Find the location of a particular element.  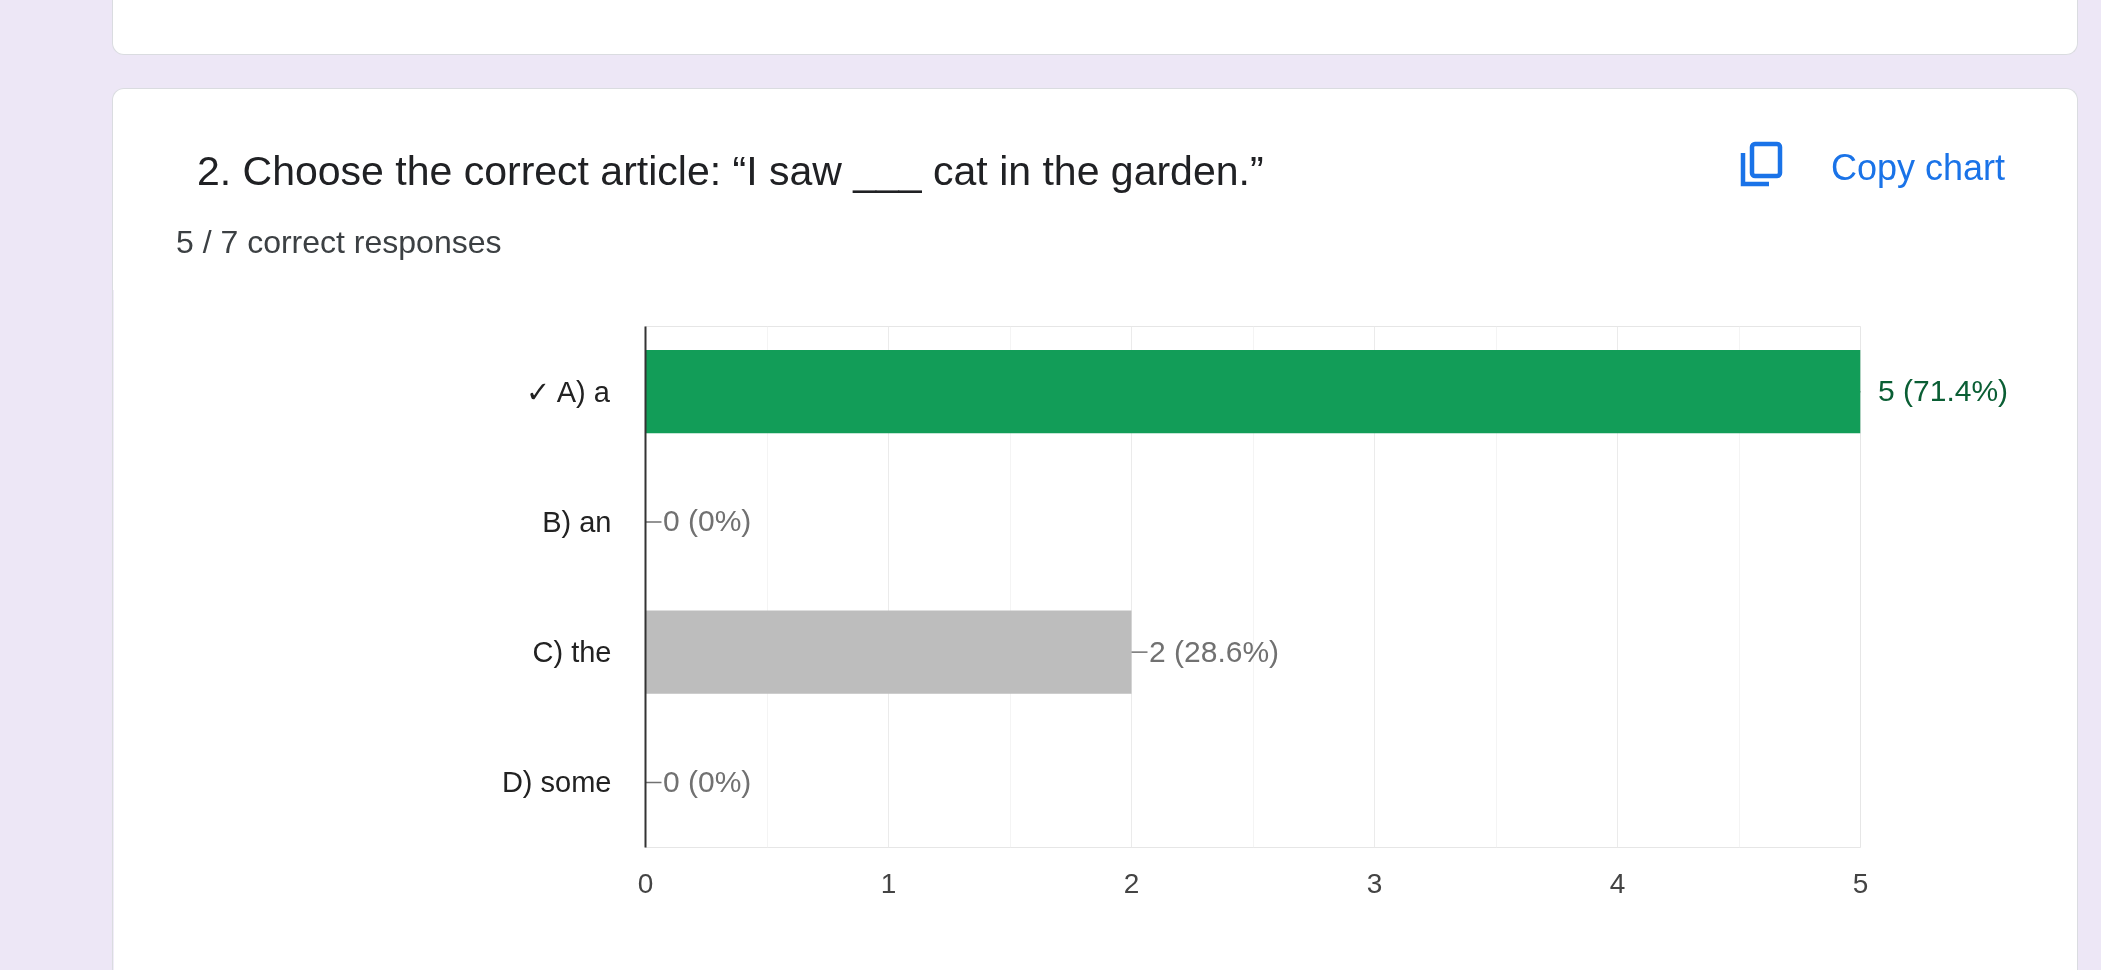

x-tick-label: 0 is located at coordinates (645, 883).